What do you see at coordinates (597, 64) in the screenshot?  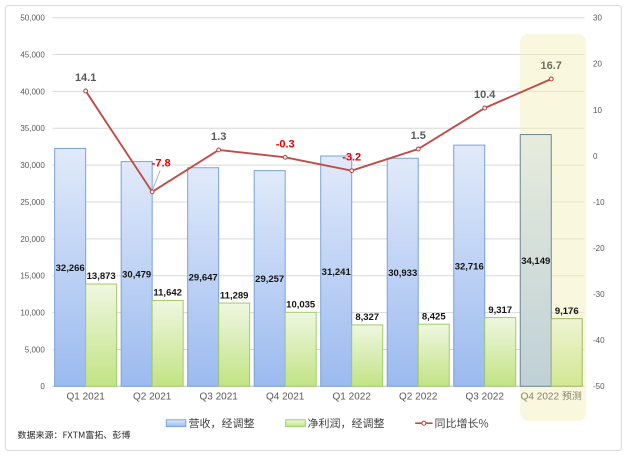 I see `svg-text: 20` at bounding box center [597, 64].